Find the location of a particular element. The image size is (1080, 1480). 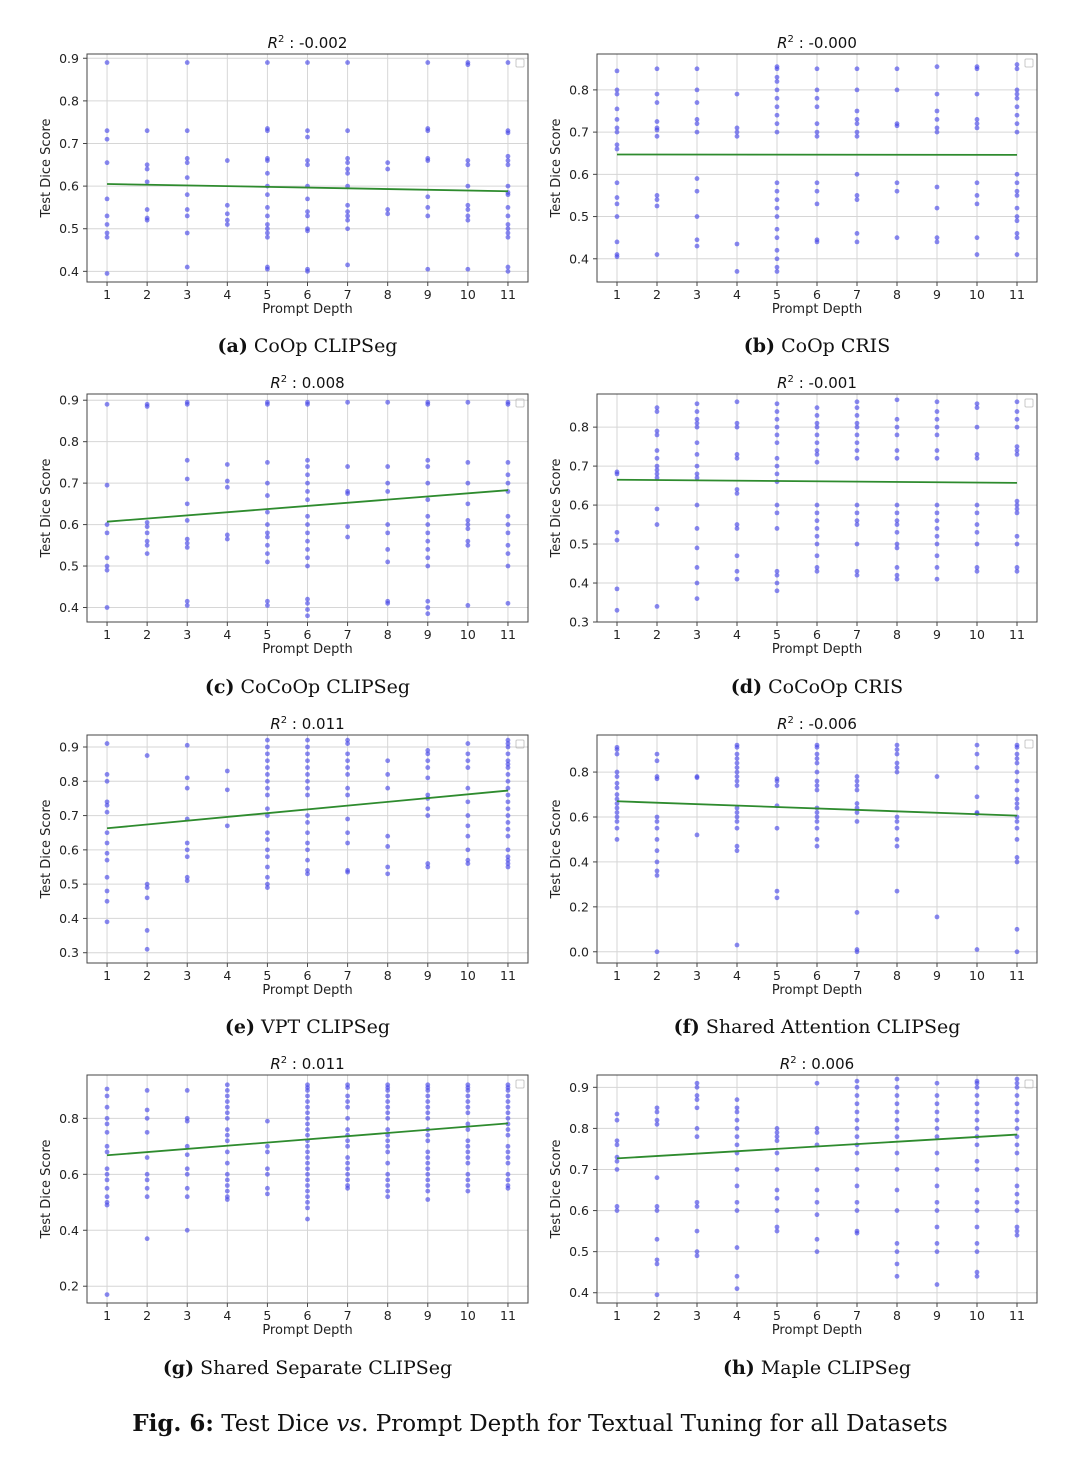

figure-caption-label: Fig. 6: is located at coordinates (173, 1423).